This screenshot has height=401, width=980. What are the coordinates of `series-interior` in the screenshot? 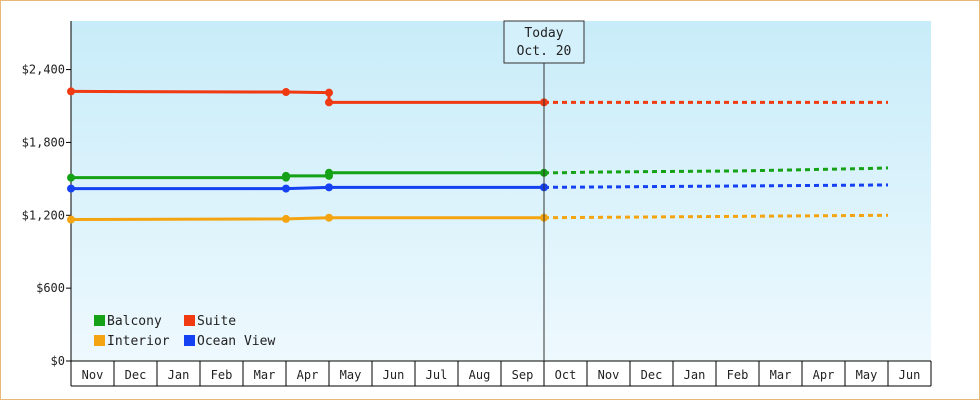 It's located at (478, 218).